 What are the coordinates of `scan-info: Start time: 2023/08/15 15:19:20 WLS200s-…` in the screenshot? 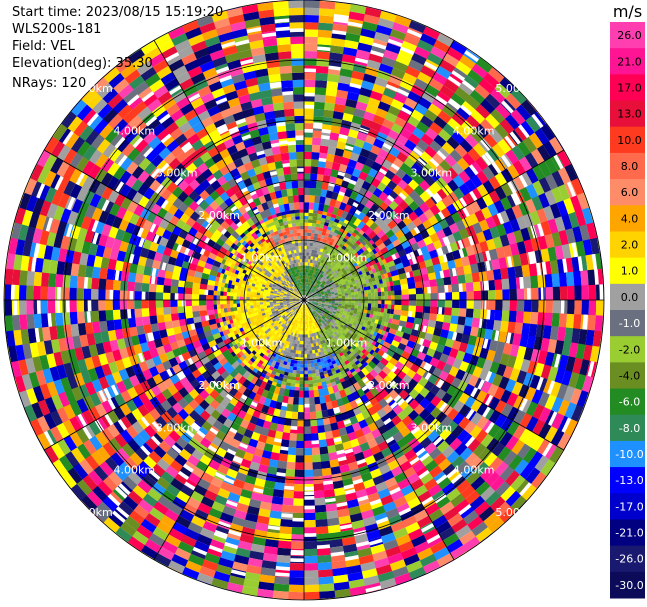 It's located at (117, 48).